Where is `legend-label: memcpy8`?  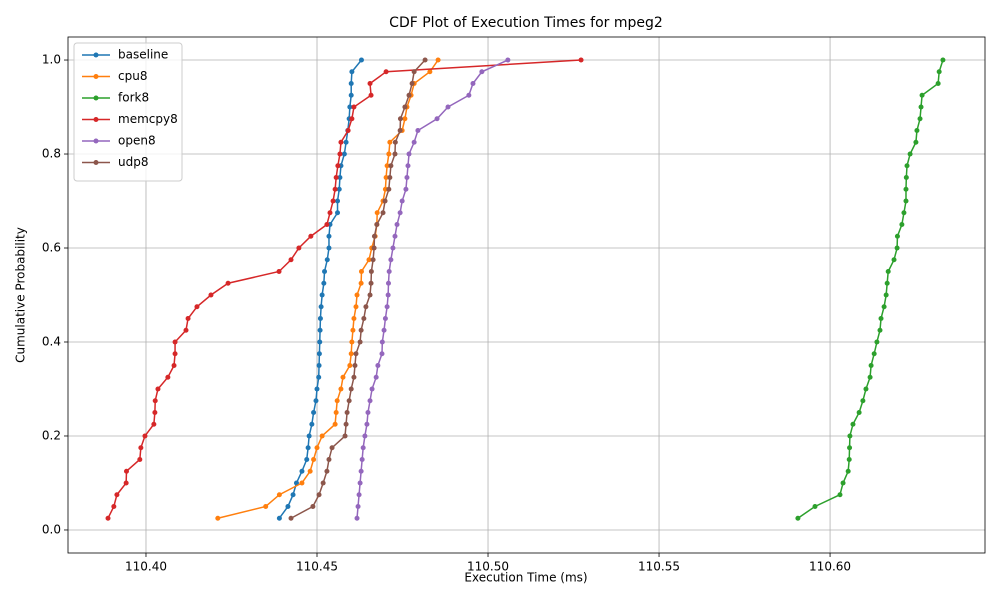
legend-label: memcpy8 is located at coordinates (148, 119).